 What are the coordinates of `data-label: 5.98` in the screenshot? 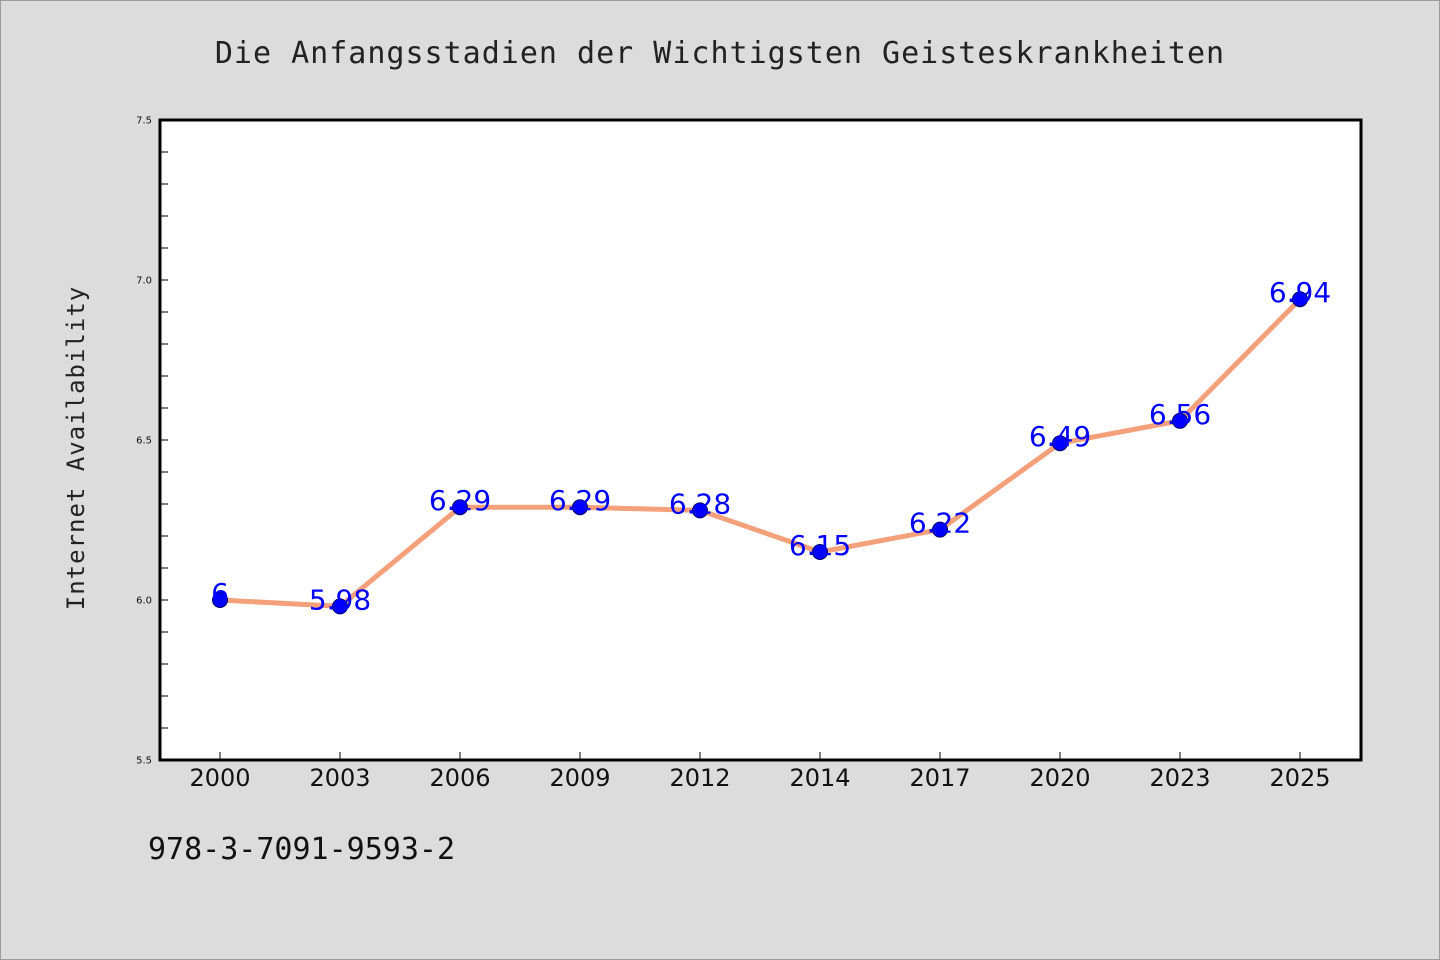 It's located at (340, 599).